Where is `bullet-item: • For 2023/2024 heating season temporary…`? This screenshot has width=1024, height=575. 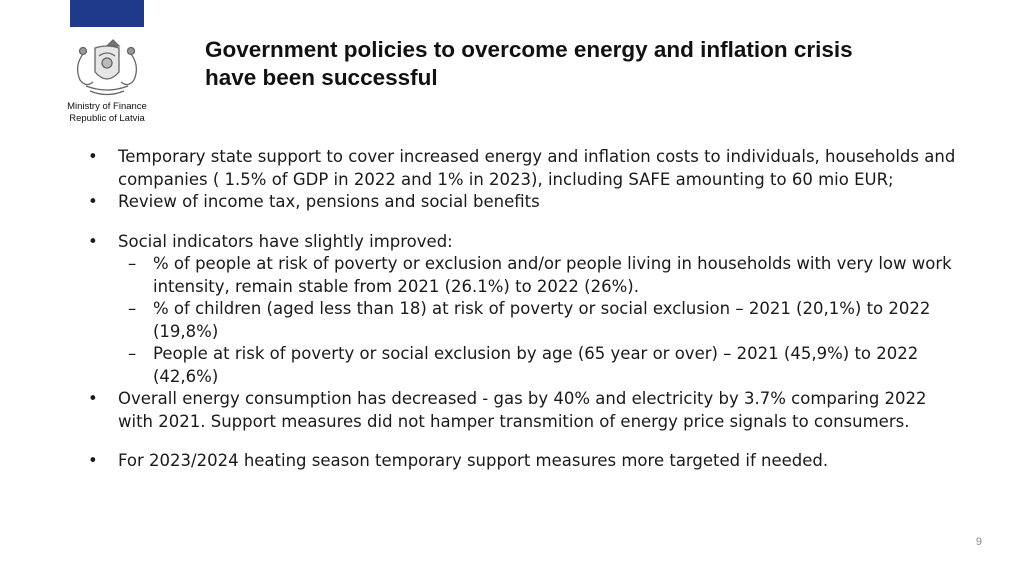
bullet-item: • For 2023/2024 heating season temporary… is located at coordinates (523, 461).